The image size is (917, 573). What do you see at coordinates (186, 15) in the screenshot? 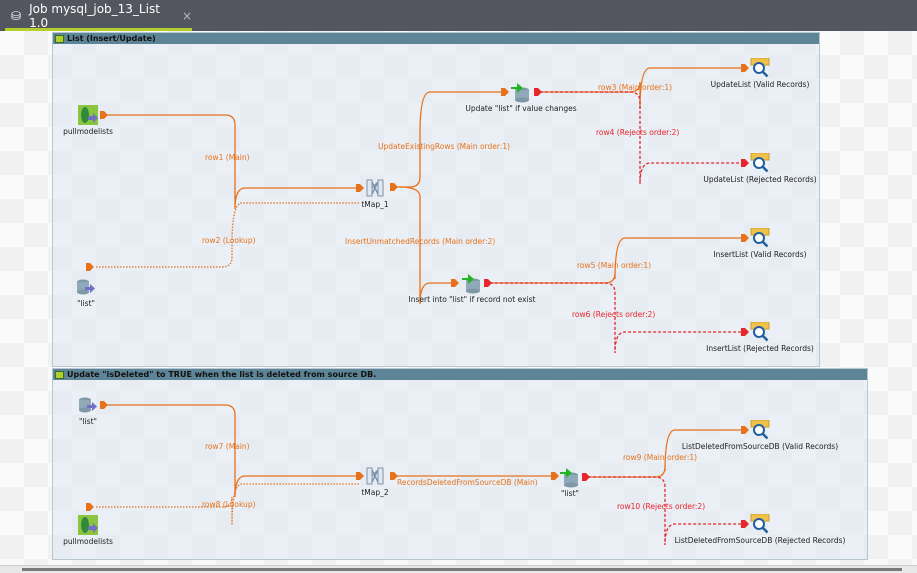
I see `close-tab-icon: ×` at bounding box center [186, 15].